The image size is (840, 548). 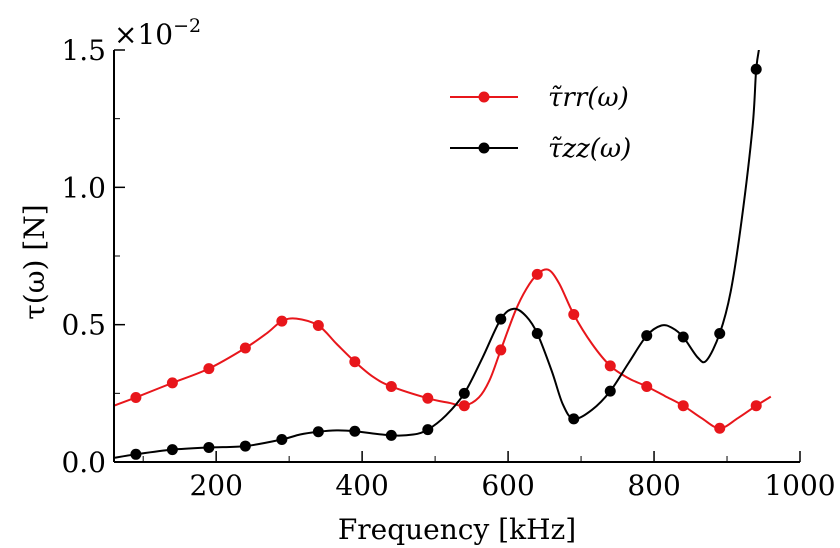 I want to click on legend-label-rr: τ̃rr(ω), so click(x=588, y=98).